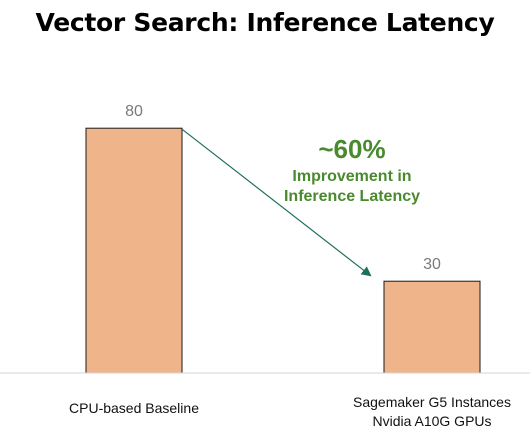 This screenshot has height=442, width=530. I want to click on bar-value-label-1: 80, so click(134, 111).